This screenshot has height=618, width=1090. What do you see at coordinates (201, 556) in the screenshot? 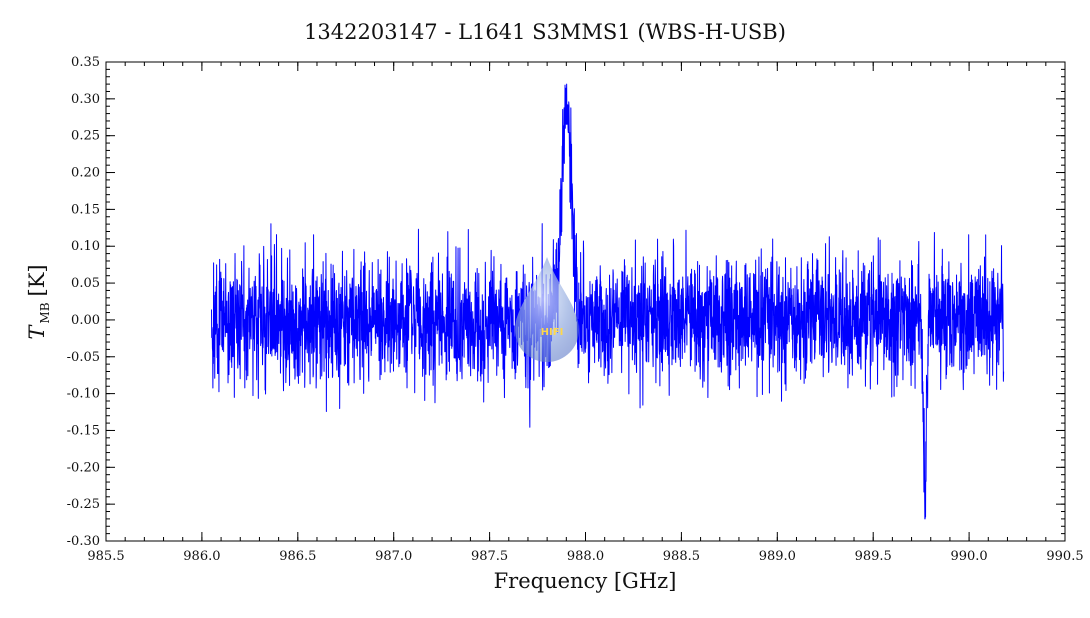
I see `x-tick-label: 986.0` at bounding box center [201, 556].